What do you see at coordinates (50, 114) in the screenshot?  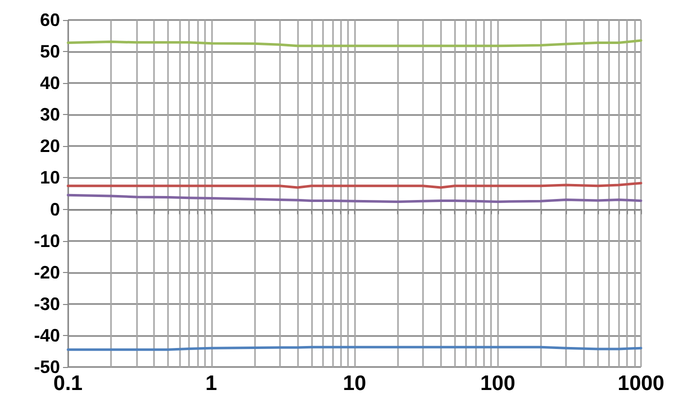 I see `y-tick-label: 30` at bounding box center [50, 114].